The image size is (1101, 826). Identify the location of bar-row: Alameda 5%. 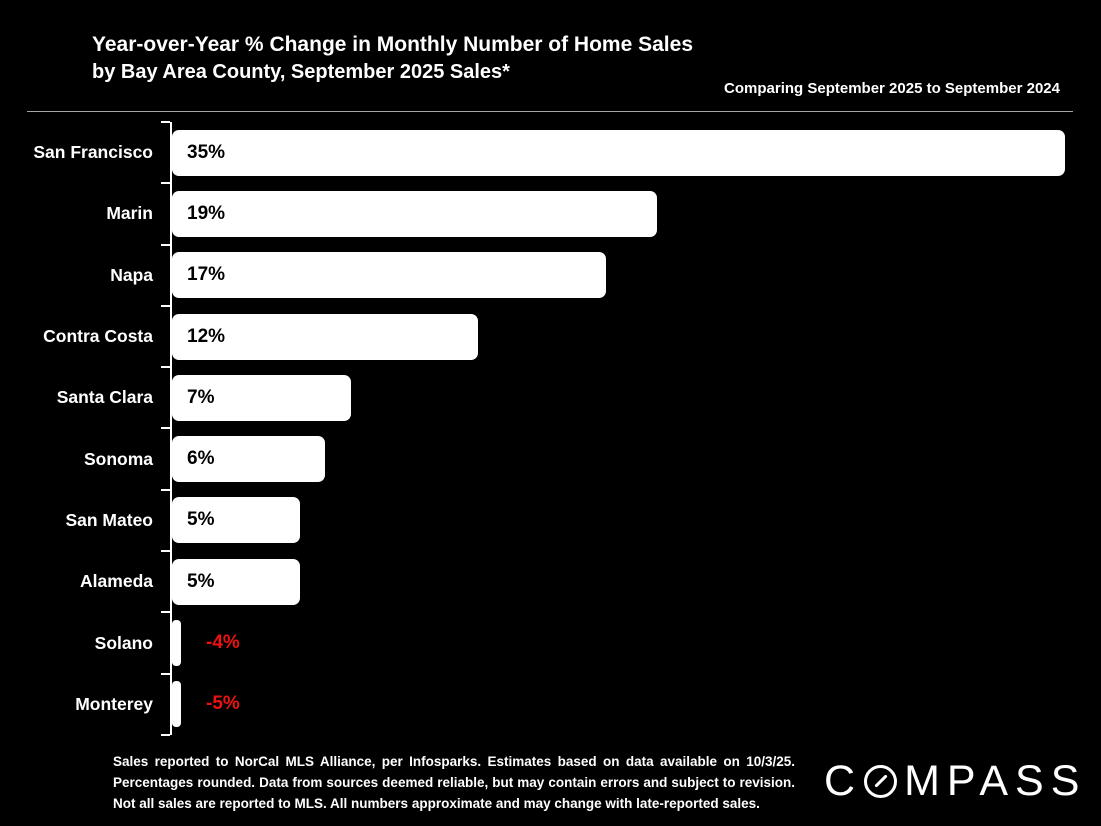
(550, 581).